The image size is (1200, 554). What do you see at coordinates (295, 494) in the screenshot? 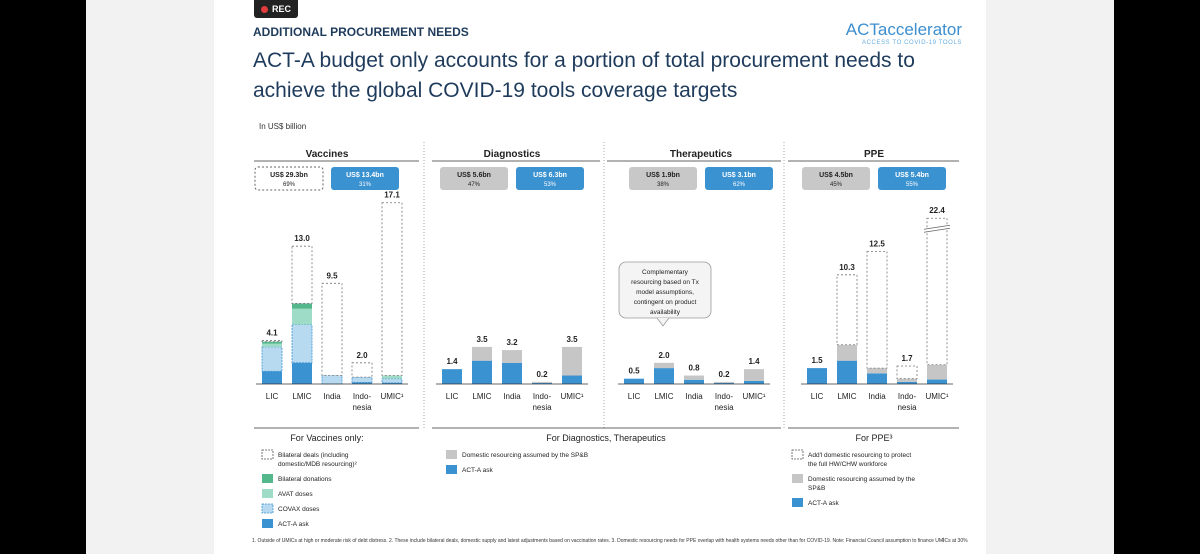
I see `legend-label: AVAT doses` at bounding box center [295, 494].